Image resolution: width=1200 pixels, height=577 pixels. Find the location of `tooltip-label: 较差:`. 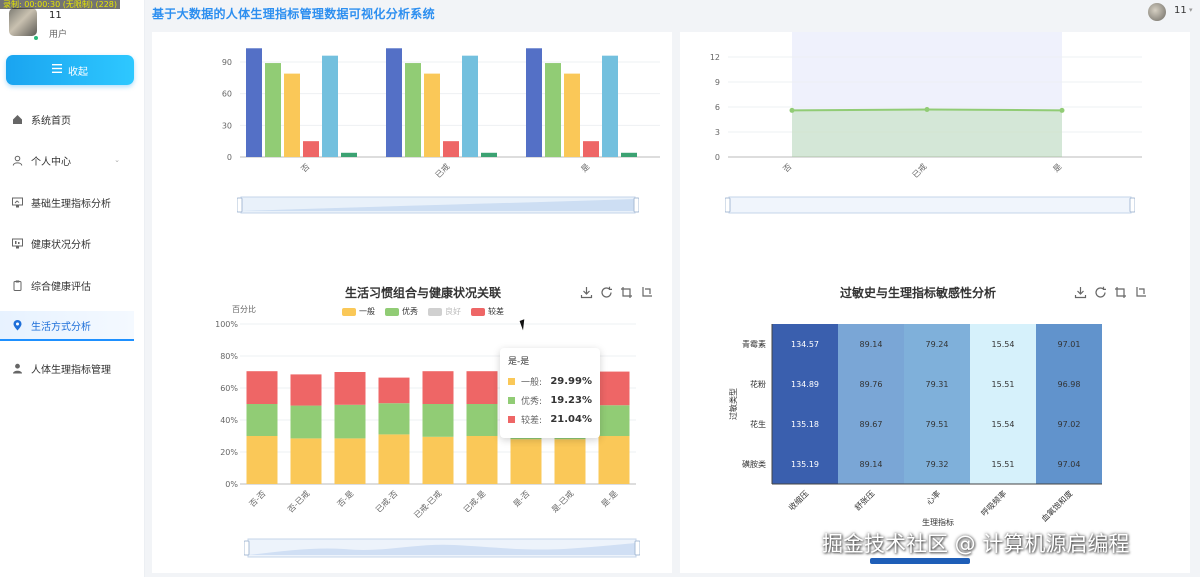

tooltip-label: 较差: is located at coordinates (532, 421).